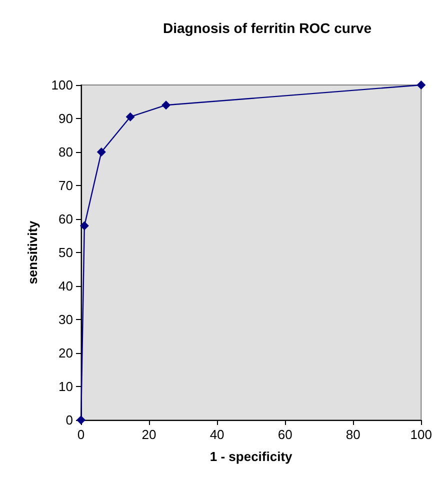 The height and width of the screenshot is (489, 443). What do you see at coordinates (65, 353) in the screenshot?
I see `y-tick-label: 20` at bounding box center [65, 353].